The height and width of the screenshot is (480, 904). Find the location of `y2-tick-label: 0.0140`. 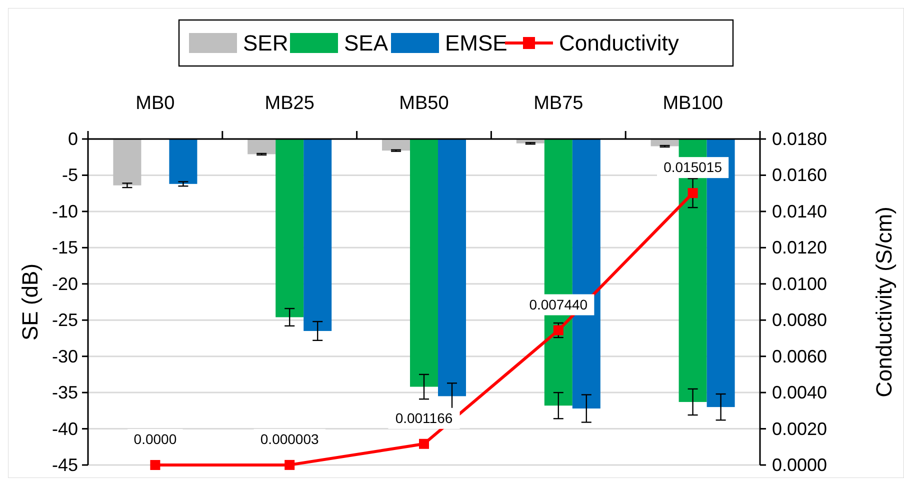

y2-tick-label: 0.0140 is located at coordinates (800, 211).